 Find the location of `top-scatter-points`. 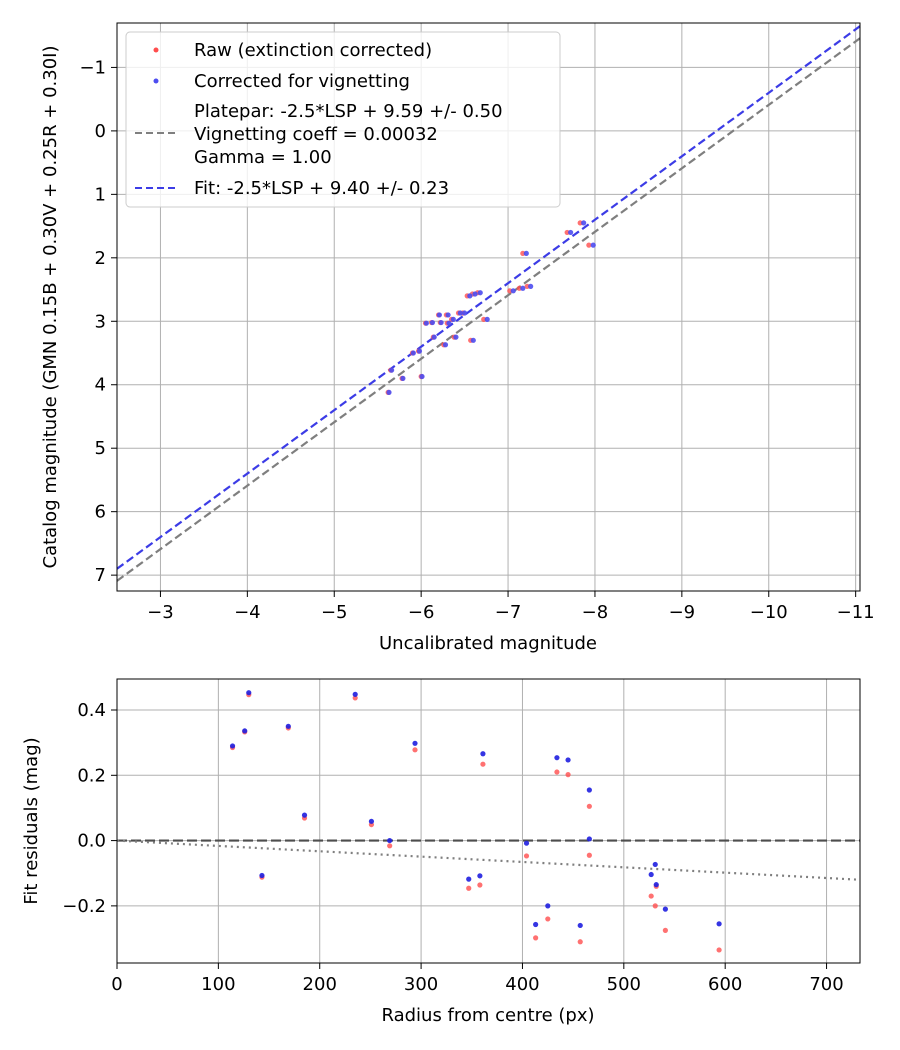

top-scatter-points is located at coordinates (490, 307).